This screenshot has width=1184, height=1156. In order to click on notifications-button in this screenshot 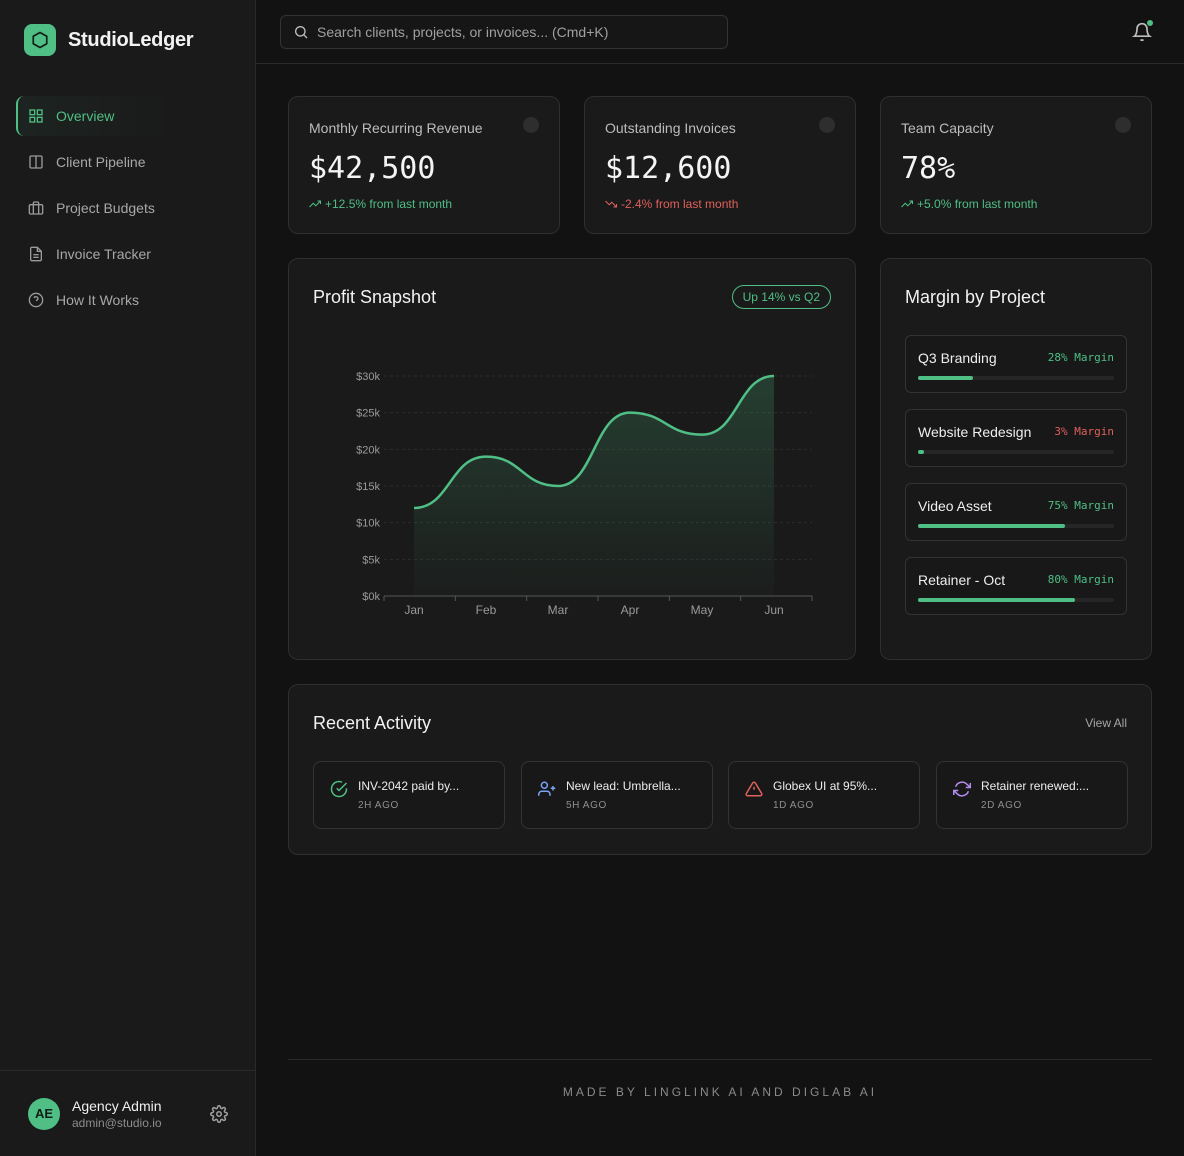, I will do `click(1142, 33)`.